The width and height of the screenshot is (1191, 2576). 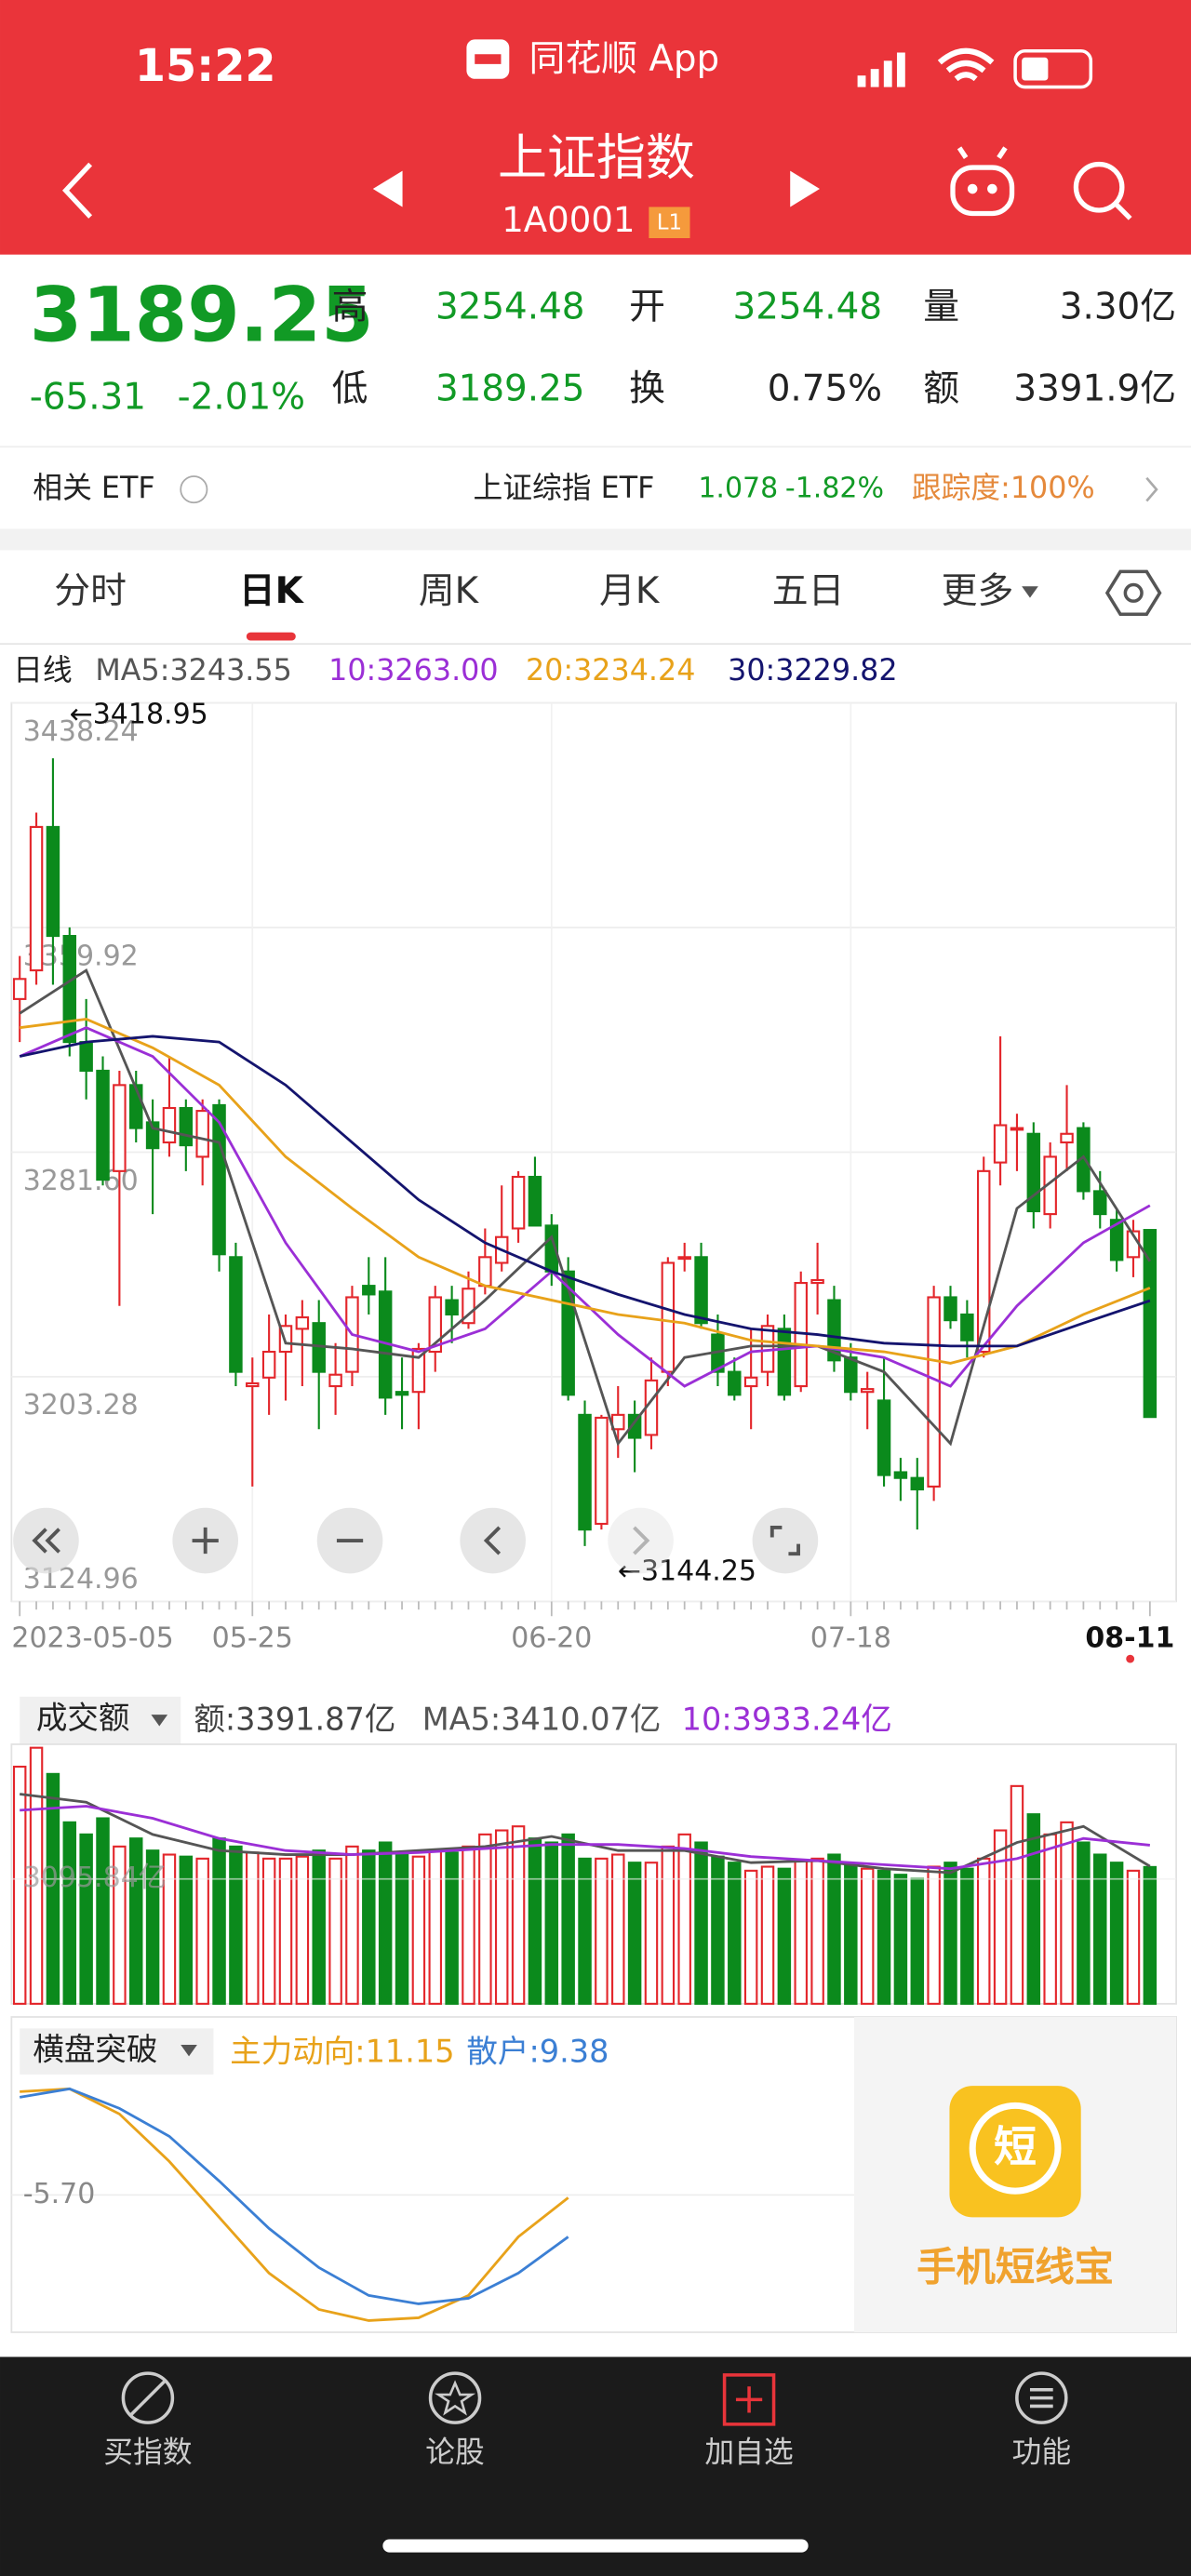 I want to click on tab: 月K, so click(x=630, y=591).